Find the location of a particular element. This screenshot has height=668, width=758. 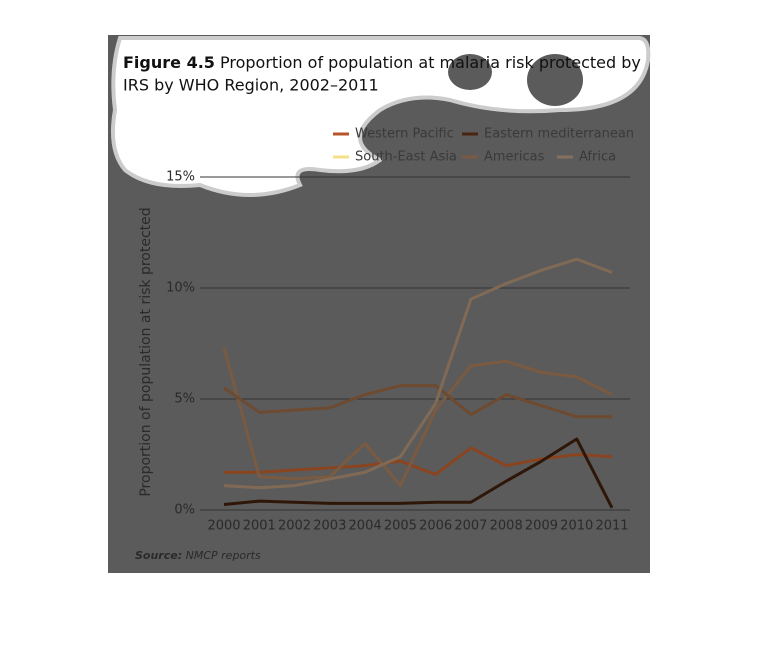

x-tick-label: 2000 is located at coordinates (223, 526).